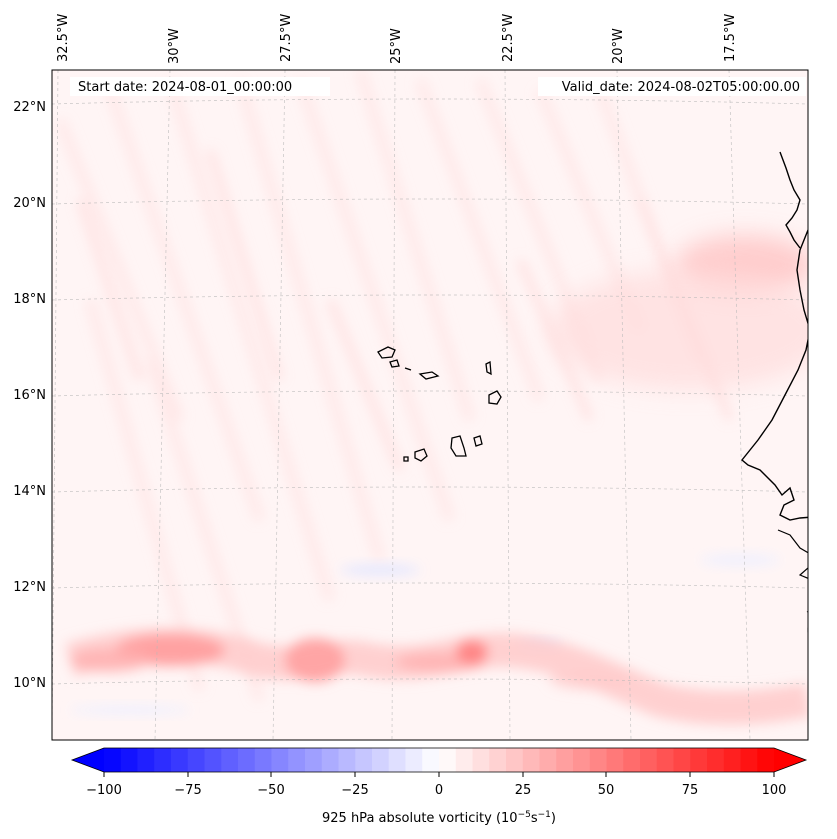 The image size is (837, 839). I want to click on lon-label: 17.5°W, so click(730, 38).